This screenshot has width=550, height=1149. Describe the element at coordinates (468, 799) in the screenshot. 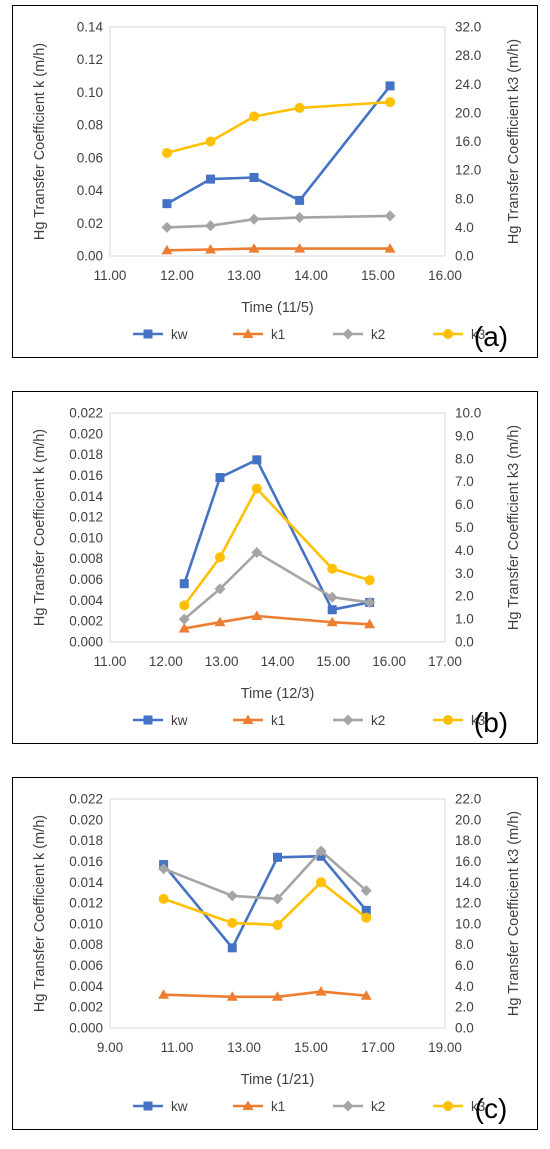

I see `y-right-tick-label: 22.0` at that location.